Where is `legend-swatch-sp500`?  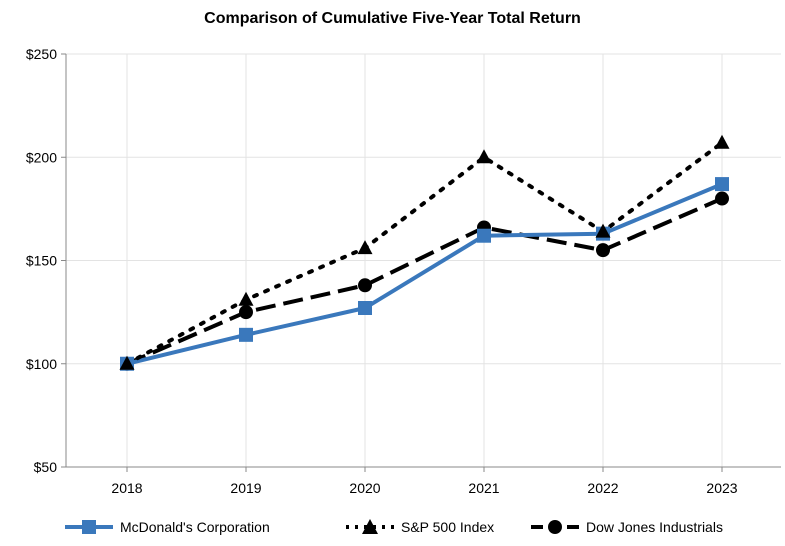
legend-swatch-sp500 is located at coordinates (370, 526).